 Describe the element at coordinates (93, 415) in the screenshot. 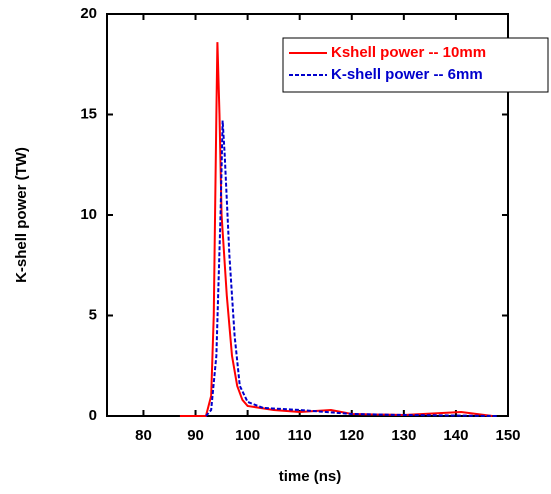

I see `y-tick-label: 0` at that location.